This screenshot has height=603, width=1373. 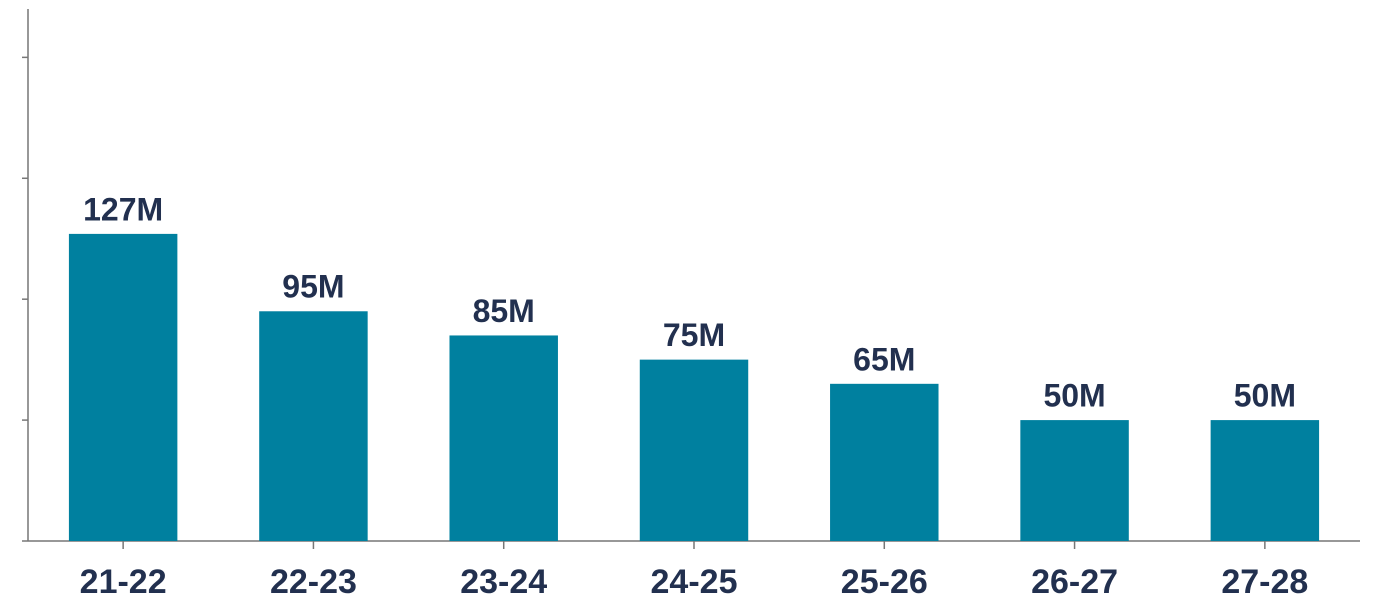 I want to click on data-label: 127M, so click(x=123, y=209).